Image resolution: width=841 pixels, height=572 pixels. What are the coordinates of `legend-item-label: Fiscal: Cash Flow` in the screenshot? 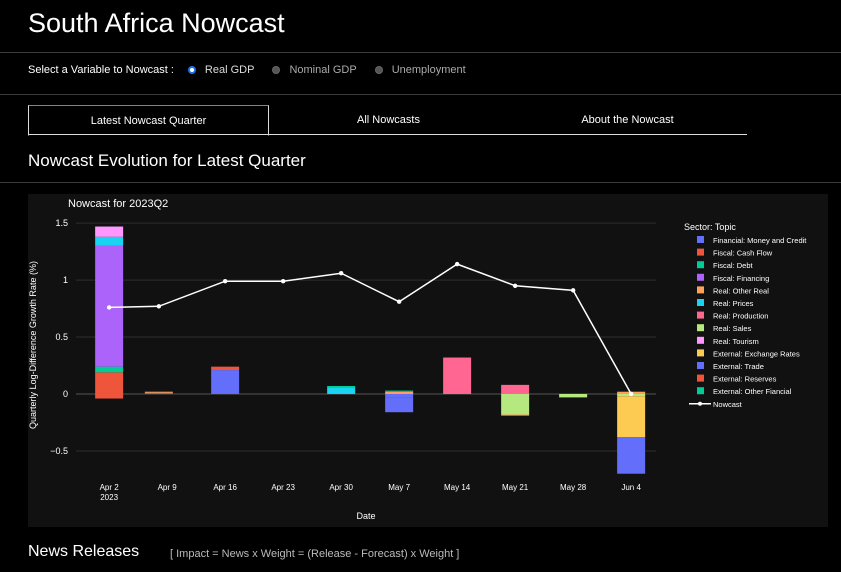 It's located at (743, 253).